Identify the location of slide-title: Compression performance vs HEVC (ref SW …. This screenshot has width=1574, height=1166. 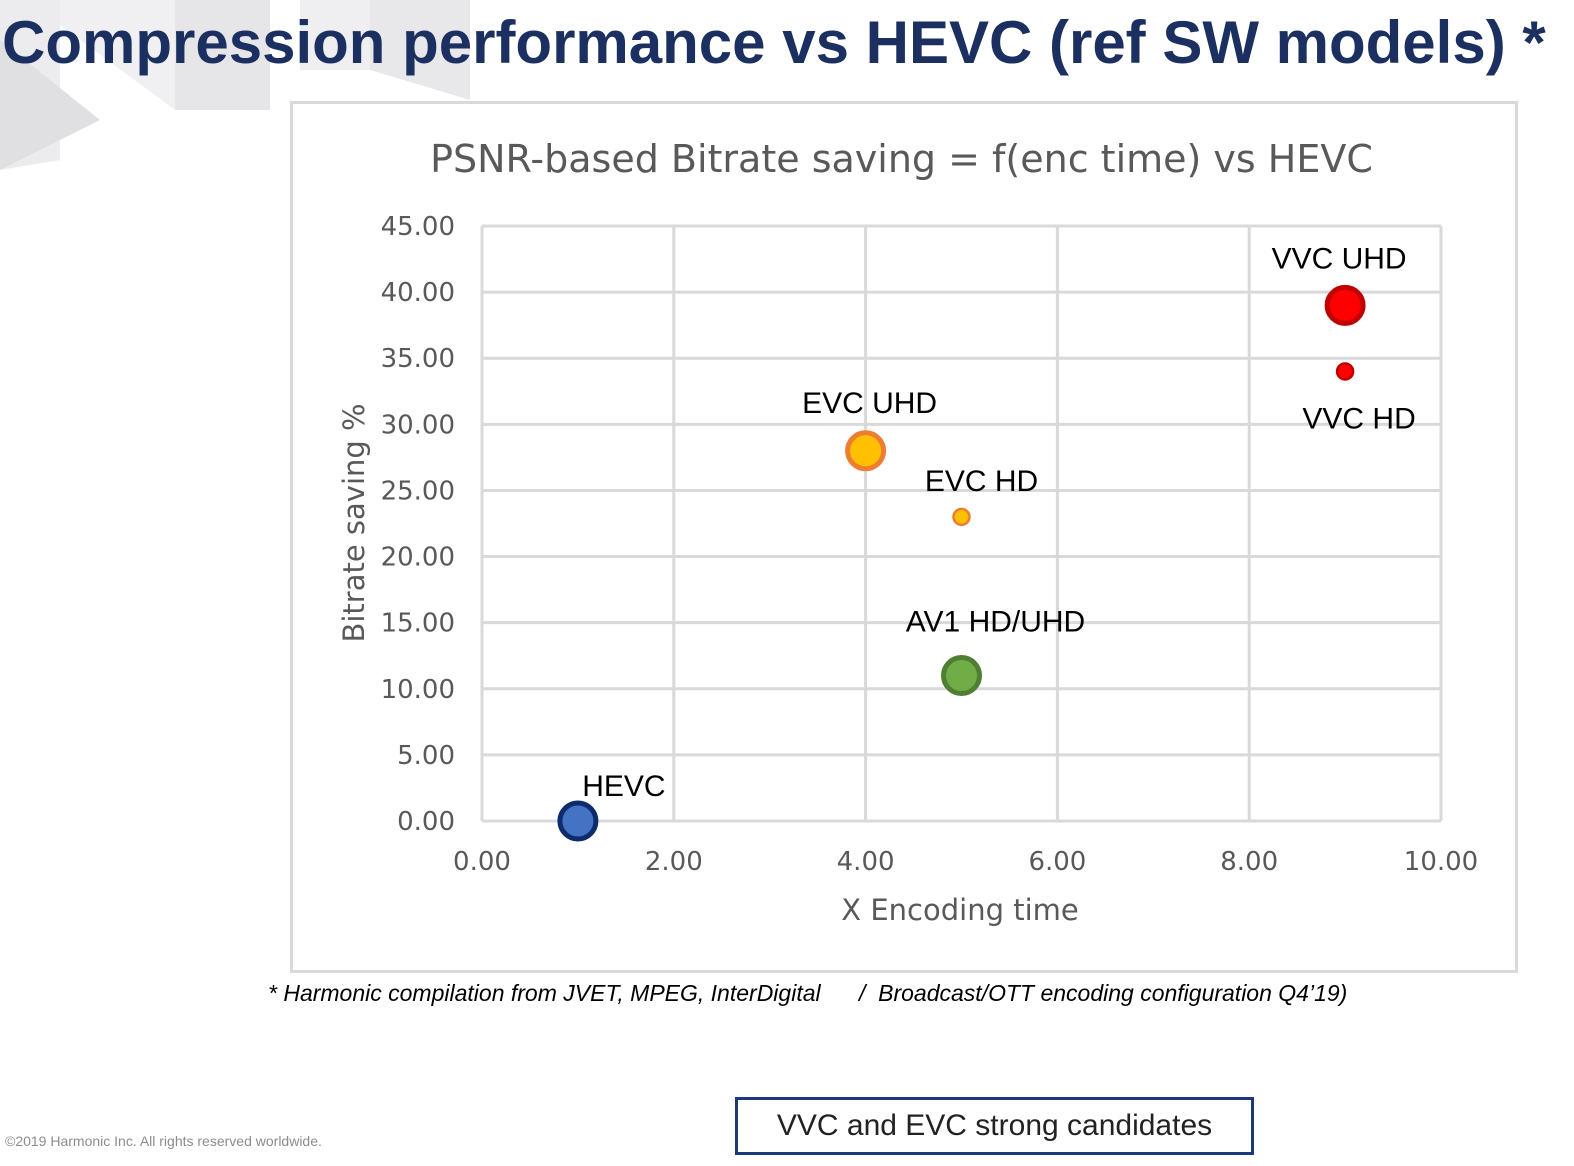
(774, 42).